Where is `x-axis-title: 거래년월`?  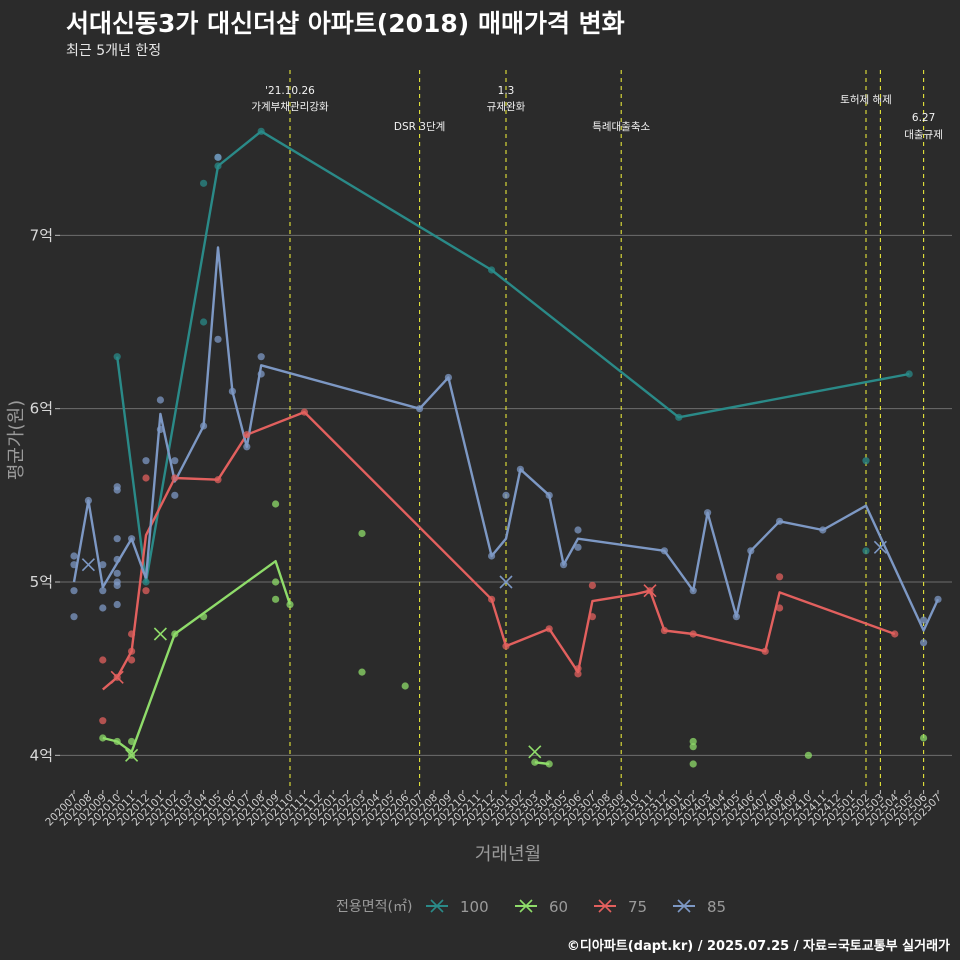
x-axis-title: 거래년월 is located at coordinates (508, 854).